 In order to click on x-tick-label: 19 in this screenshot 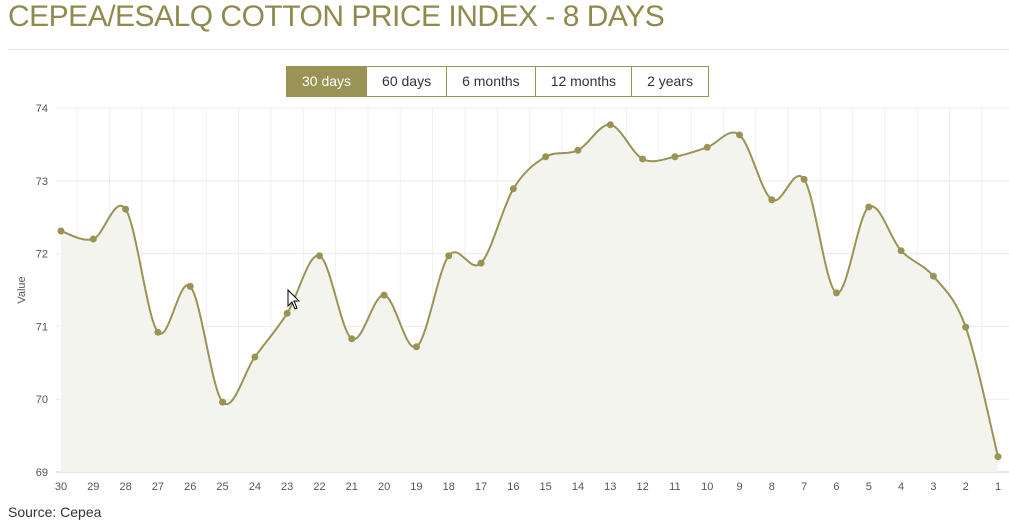, I will do `click(416, 487)`.